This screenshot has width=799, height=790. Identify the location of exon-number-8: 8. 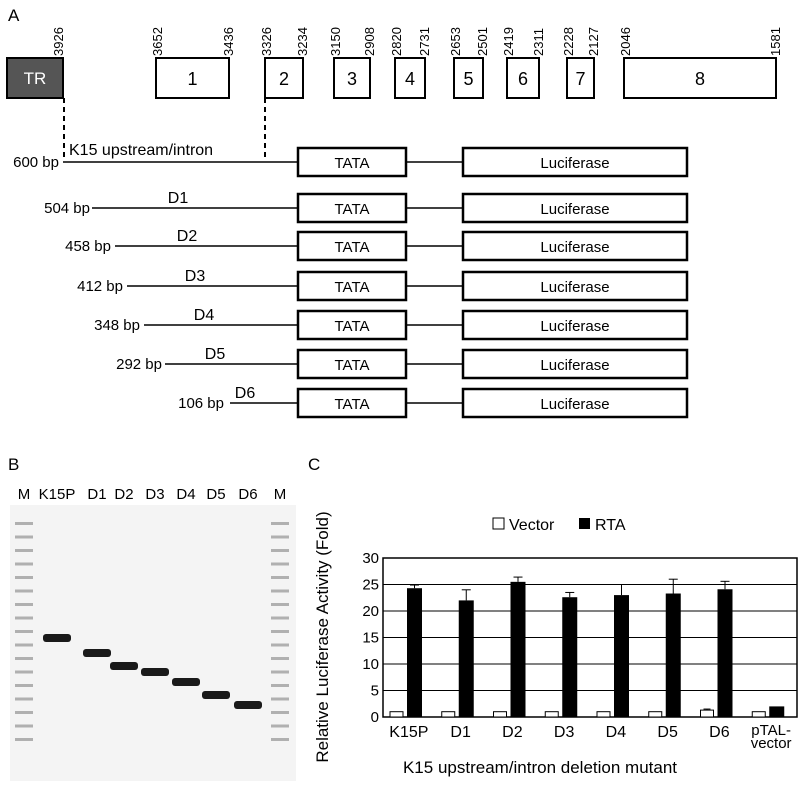
(700, 79).